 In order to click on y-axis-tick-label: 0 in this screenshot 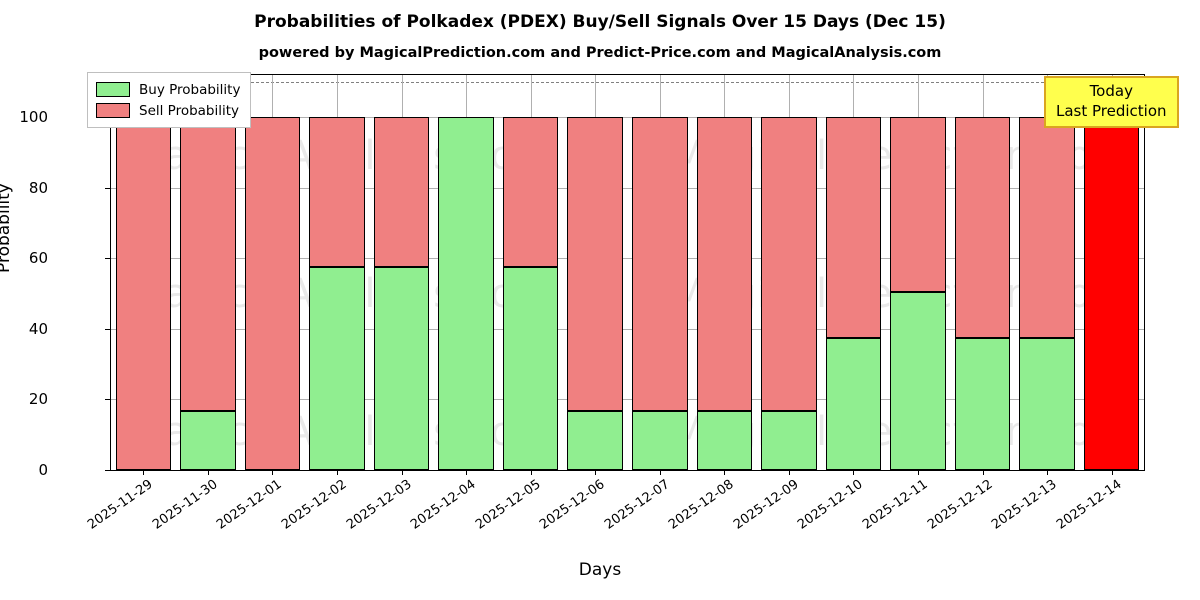, I will do `click(43, 470)`.